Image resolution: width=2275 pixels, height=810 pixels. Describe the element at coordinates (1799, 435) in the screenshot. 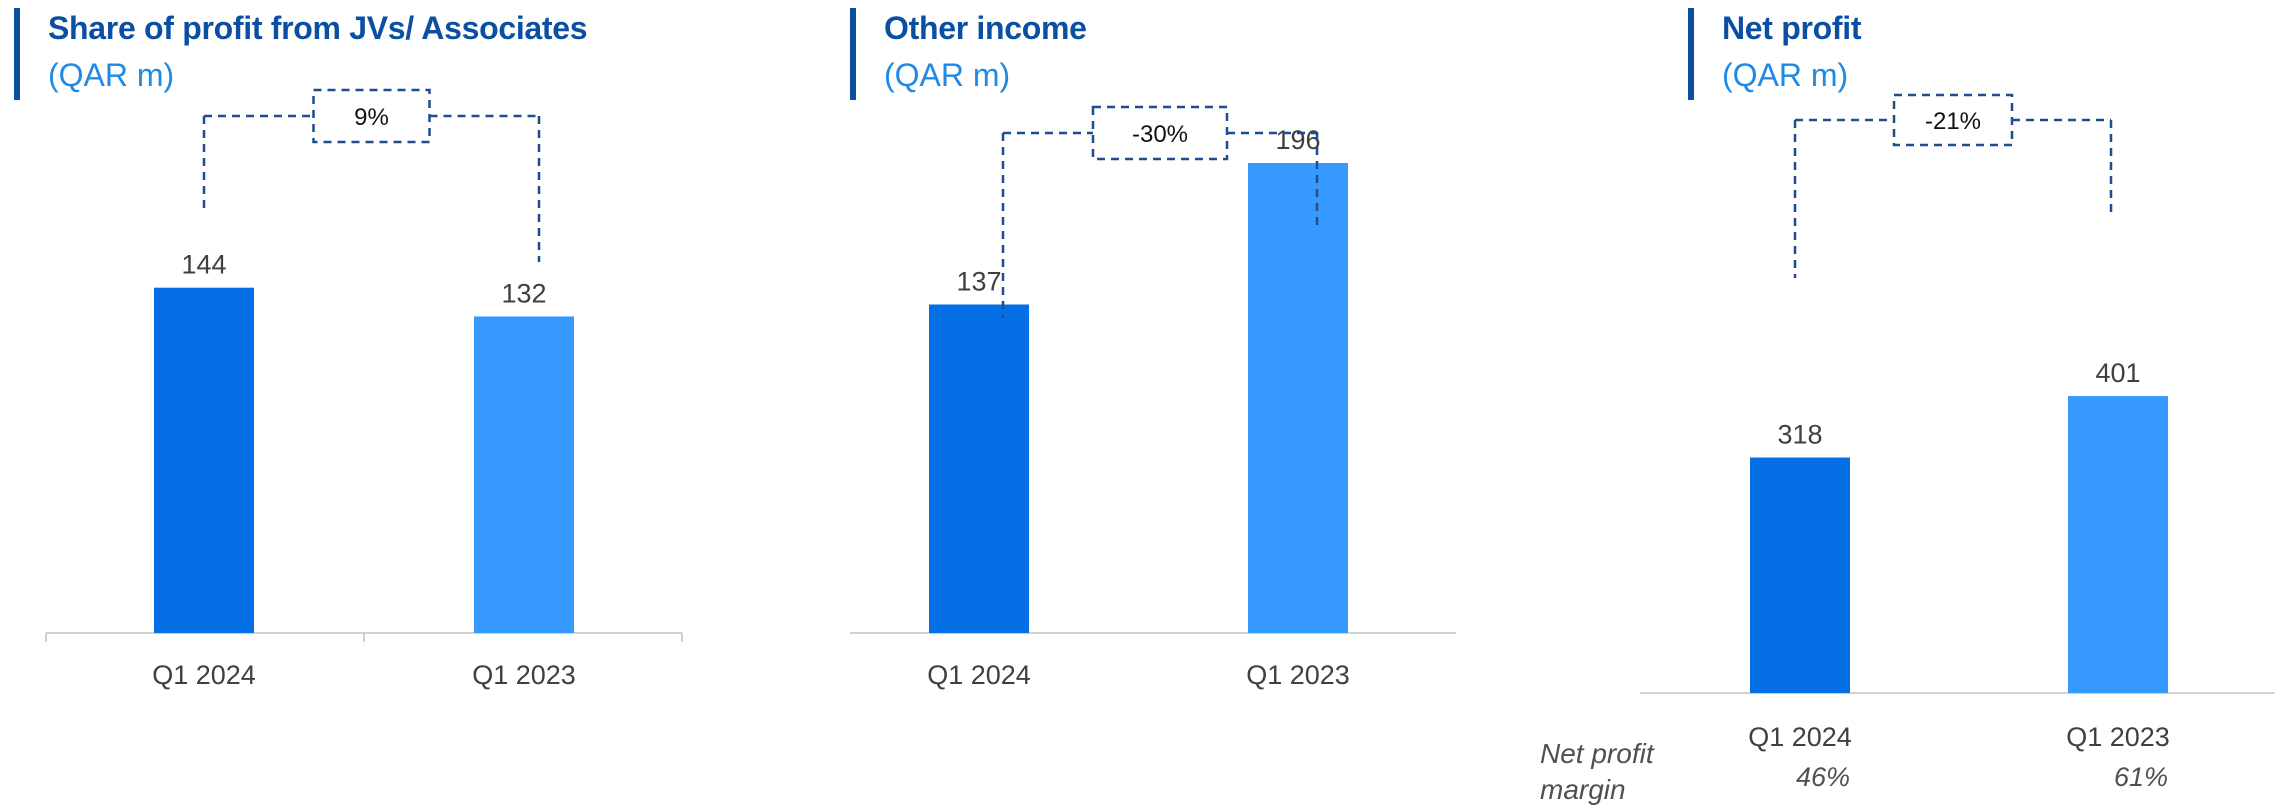

I see `bar-value-label: 318` at that location.